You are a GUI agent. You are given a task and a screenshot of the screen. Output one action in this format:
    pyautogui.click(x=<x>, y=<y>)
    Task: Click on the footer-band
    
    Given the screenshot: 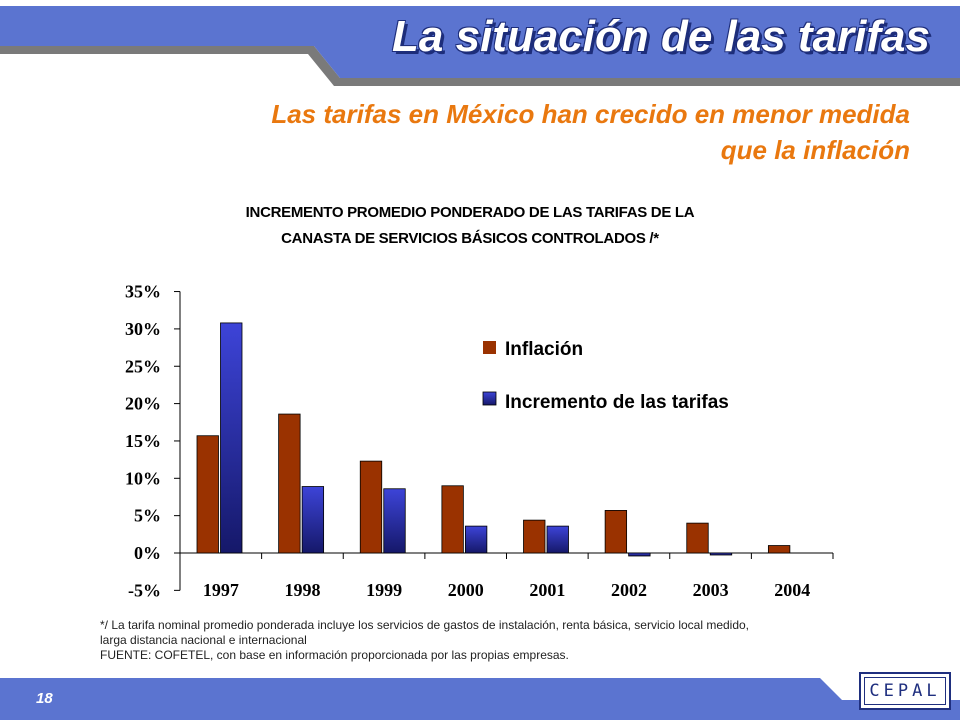 What is the action you would take?
    pyautogui.click(x=480, y=699)
    